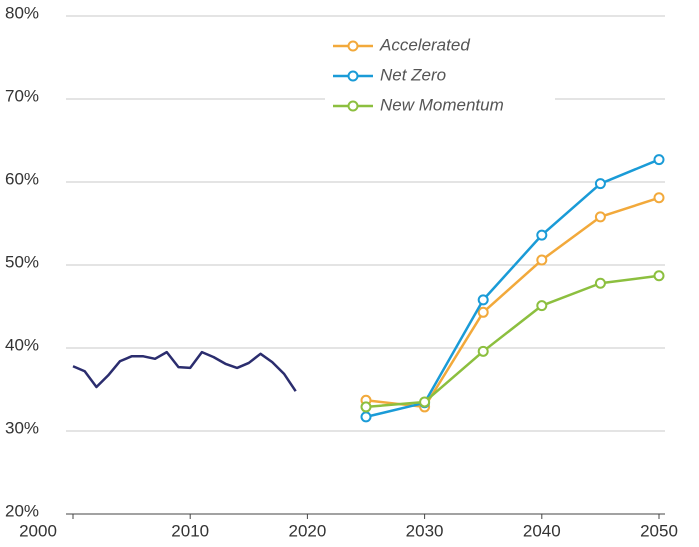 The image size is (699, 547). I want to click on x-tick-label: 2030, so click(425, 530).